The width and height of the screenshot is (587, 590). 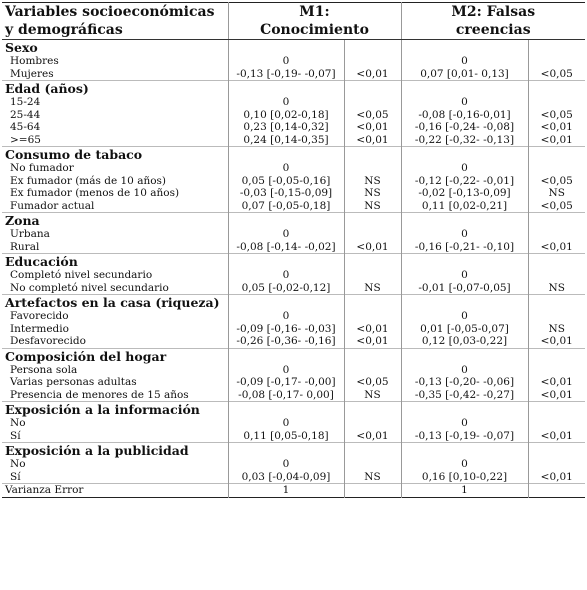 What do you see at coordinates (99, 394) in the screenshot?
I see `row-label: Presencia de menores de 15 años` at bounding box center [99, 394].